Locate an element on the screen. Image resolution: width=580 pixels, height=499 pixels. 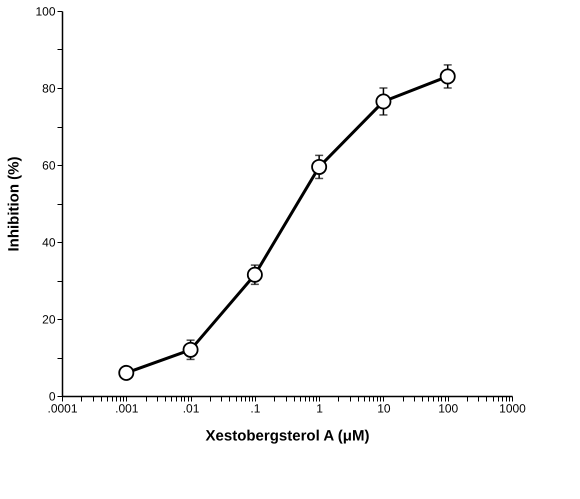
x-tick-label: 100 is located at coordinates (448, 409).